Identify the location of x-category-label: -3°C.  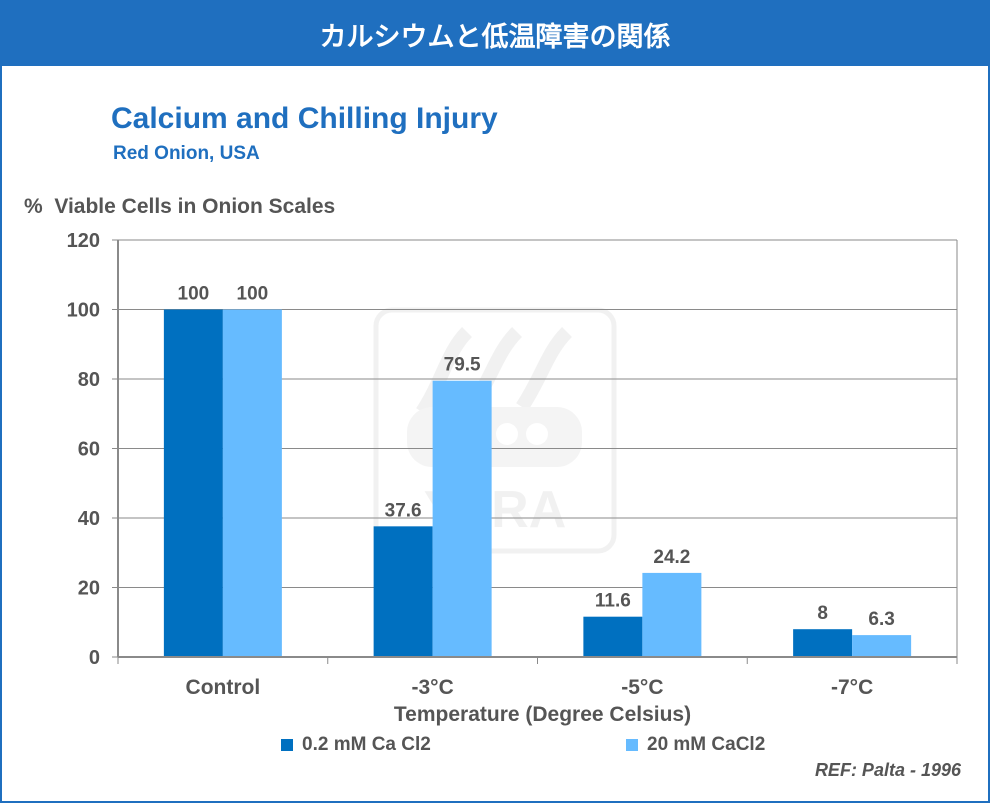
(433, 687).